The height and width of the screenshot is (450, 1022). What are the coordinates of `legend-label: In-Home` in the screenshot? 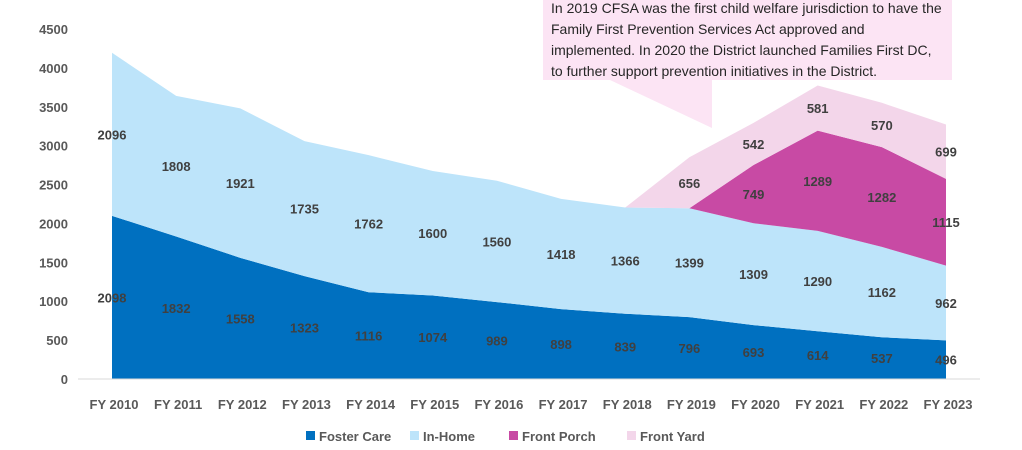 It's located at (449, 436).